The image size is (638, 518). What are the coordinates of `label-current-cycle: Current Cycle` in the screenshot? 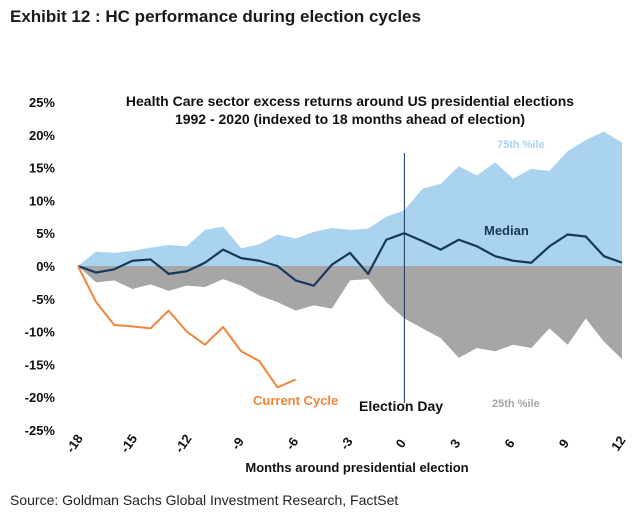 It's located at (295, 400).